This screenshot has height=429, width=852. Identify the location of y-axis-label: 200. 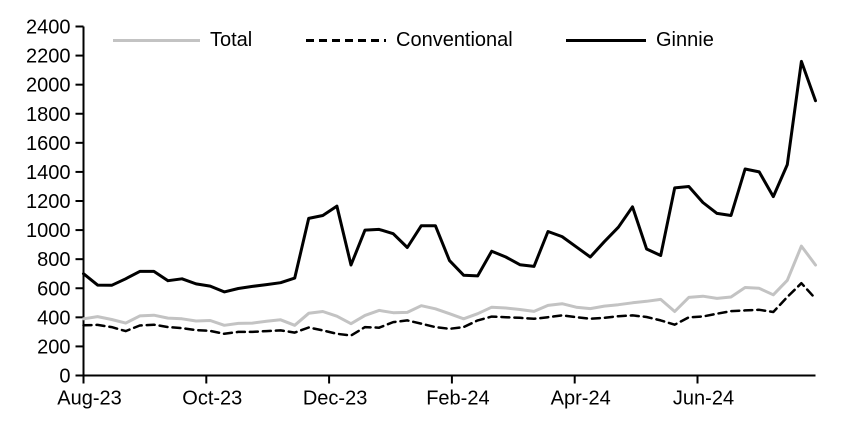
(53, 347).